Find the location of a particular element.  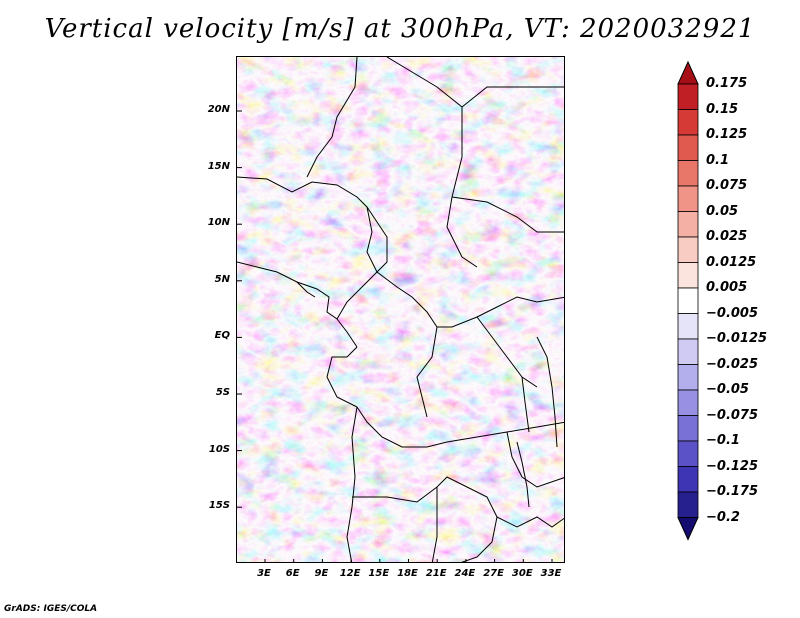

colorbar-label: −0.175 is located at coordinates (732, 491).